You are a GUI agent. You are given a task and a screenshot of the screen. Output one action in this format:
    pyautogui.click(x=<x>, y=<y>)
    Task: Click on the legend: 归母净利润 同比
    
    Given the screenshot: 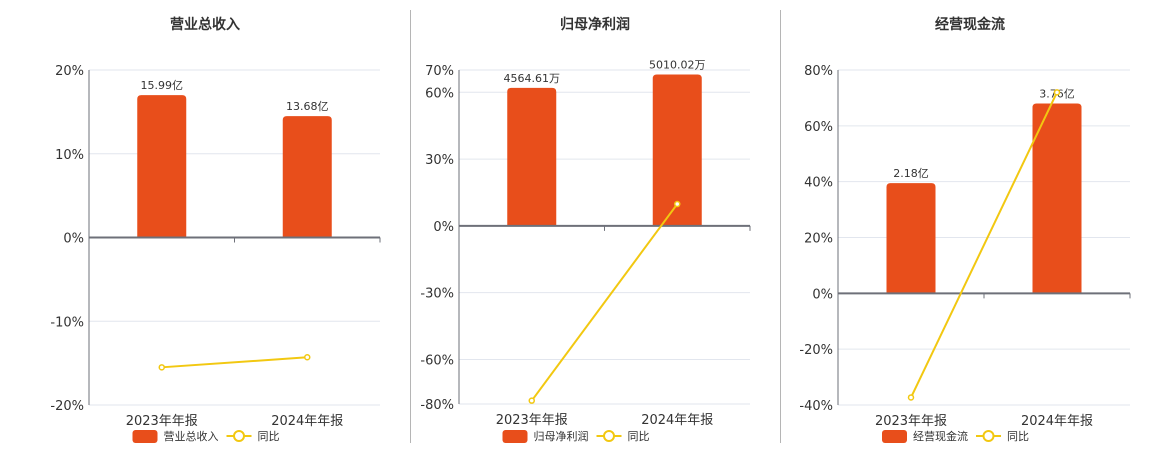 What is the action you would take?
    pyautogui.click(x=576, y=436)
    